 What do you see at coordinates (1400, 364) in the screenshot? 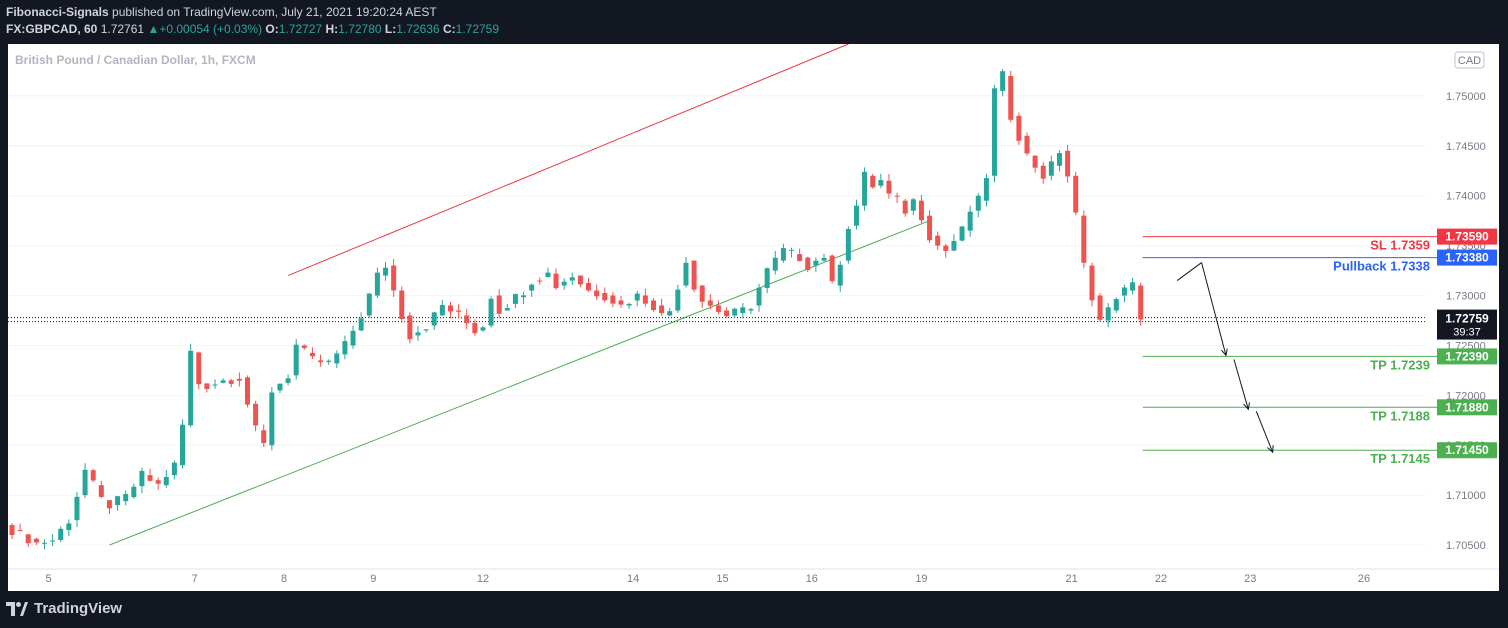
I see `level-label: TP 1.7239` at bounding box center [1400, 364].